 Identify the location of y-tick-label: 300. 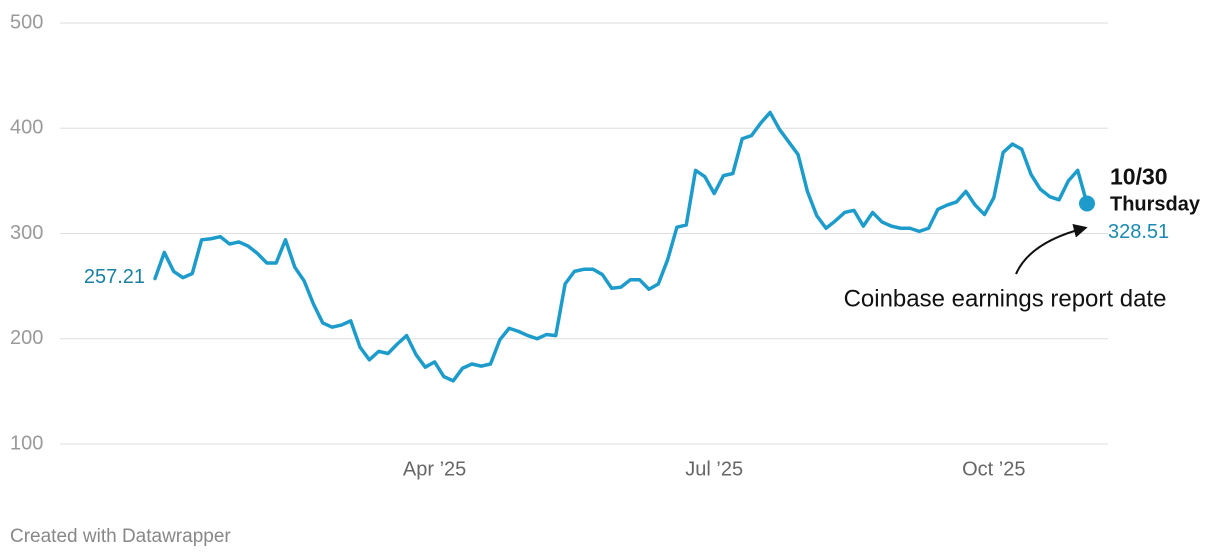
(26, 233).